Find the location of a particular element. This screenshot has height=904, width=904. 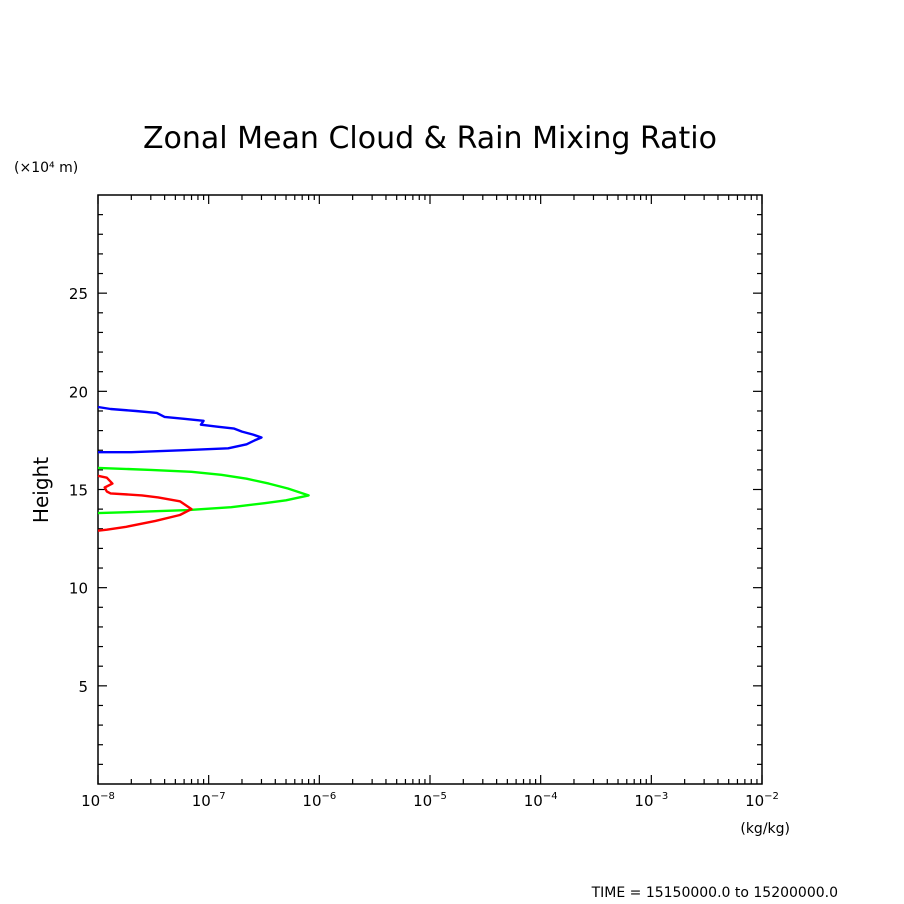

x-tick-label: 10⁻⁵ is located at coordinates (430, 800).